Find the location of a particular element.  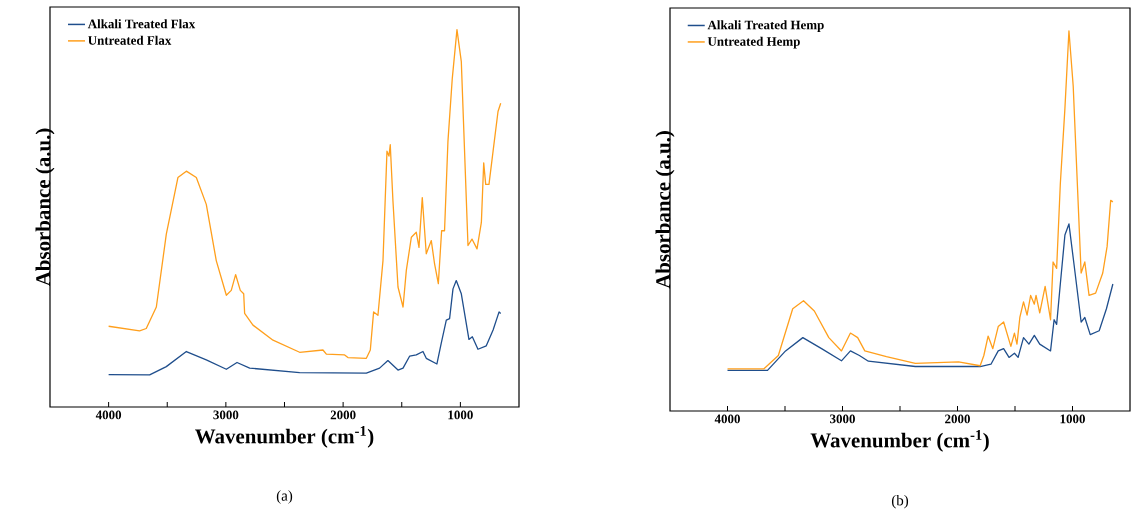

legend-label: Alkali Treated Flax is located at coordinates (141, 24).